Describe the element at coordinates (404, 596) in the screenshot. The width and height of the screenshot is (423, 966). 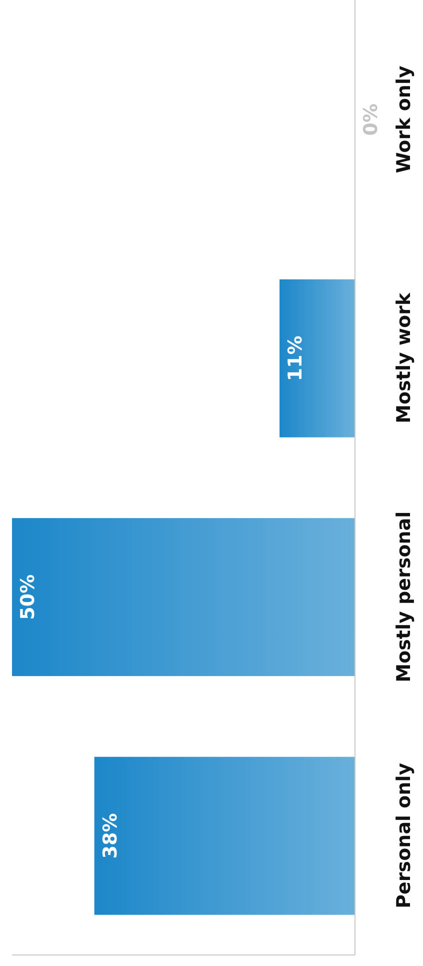
I see `y-tick-label: Mostly personal` at that location.